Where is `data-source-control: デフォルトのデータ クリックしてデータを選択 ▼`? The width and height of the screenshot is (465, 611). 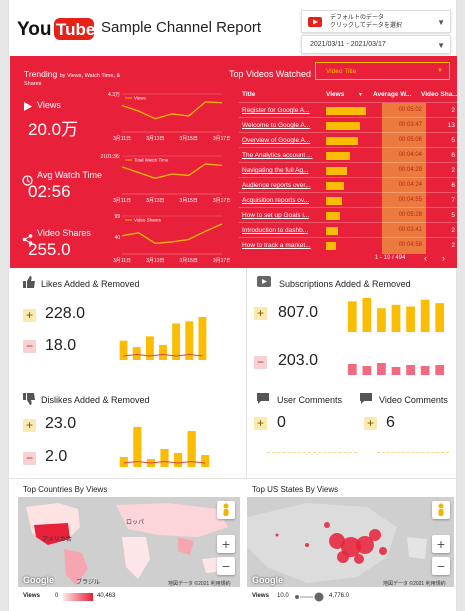 data-source-control: デフォルトのデータ クリックしてデータを選択 ▼ is located at coordinates (376, 21).